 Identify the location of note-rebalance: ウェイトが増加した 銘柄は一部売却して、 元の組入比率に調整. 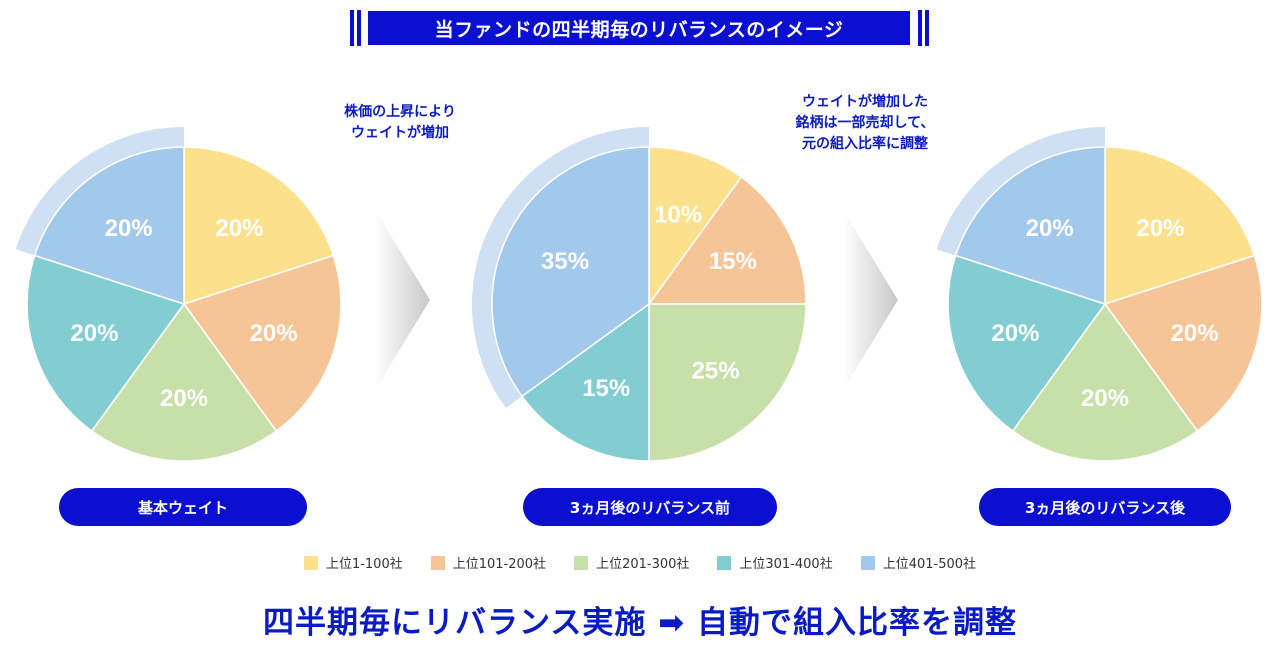
(865, 123).